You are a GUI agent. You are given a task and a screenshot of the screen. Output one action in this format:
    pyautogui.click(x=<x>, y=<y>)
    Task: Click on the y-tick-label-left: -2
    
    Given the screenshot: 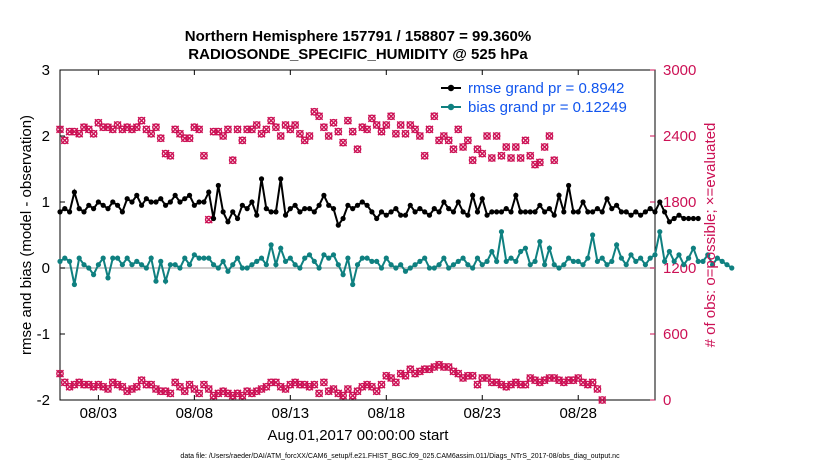 What is the action you would take?
    pyautogui.click(x=43, y=400)
    